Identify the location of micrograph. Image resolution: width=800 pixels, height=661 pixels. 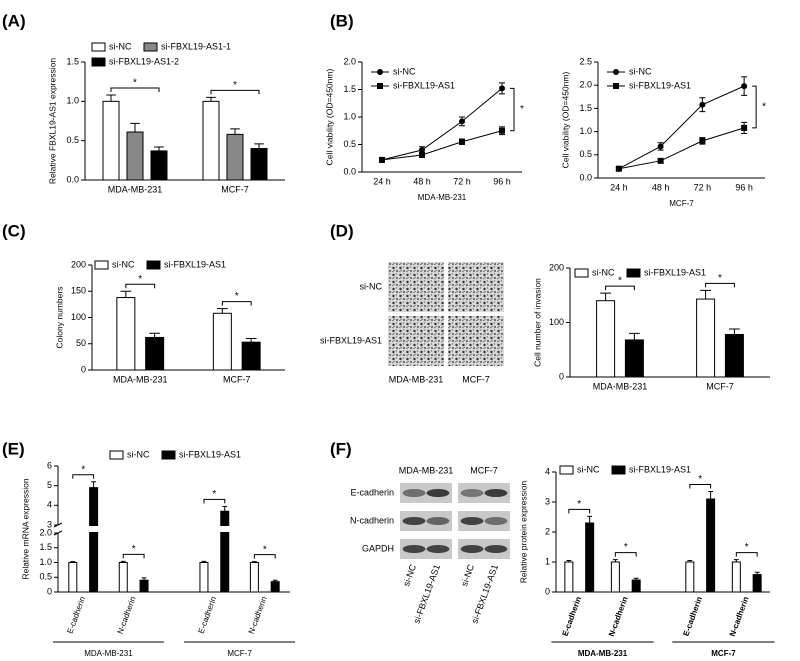
(476, 287).